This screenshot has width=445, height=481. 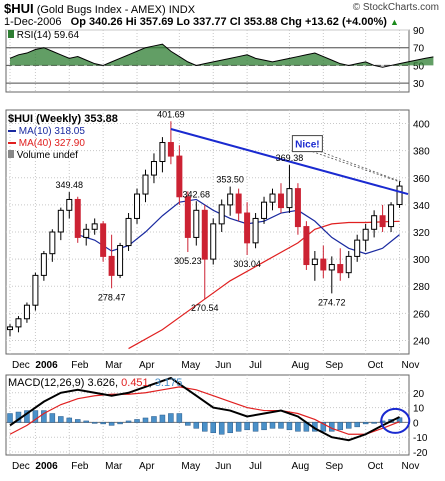 I want to click on macd-signal-line, so click(x=204, y=410).